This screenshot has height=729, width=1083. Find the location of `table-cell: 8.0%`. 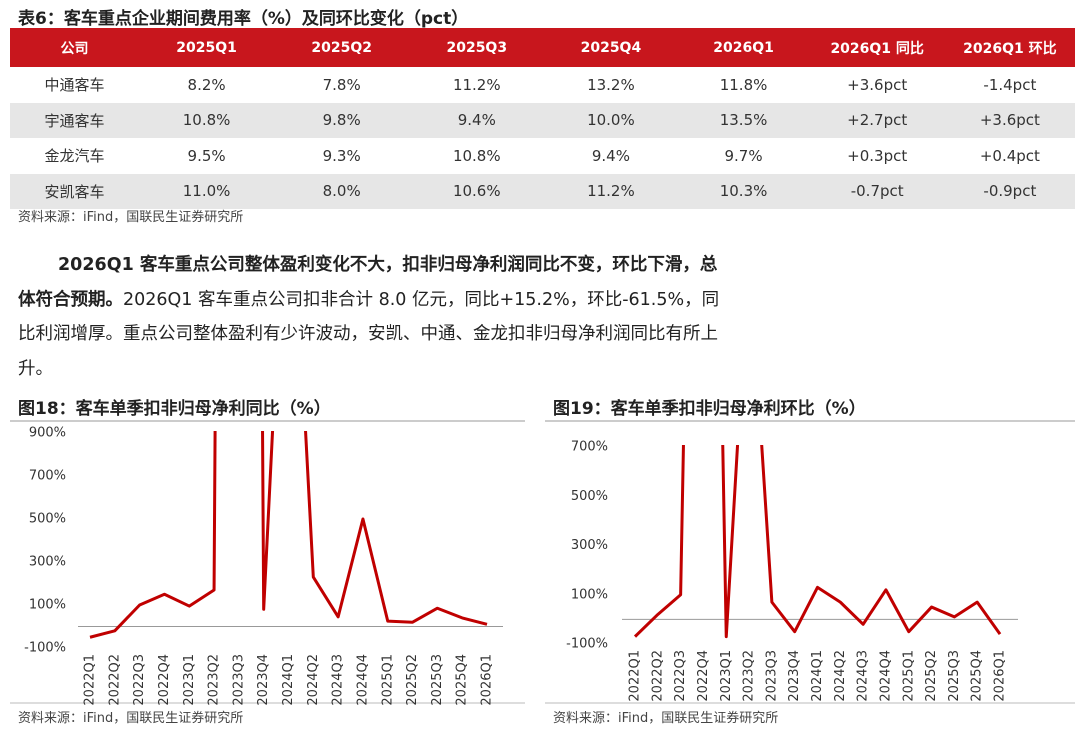

table-cell: 8.0% is located at coordinates (342, 191).